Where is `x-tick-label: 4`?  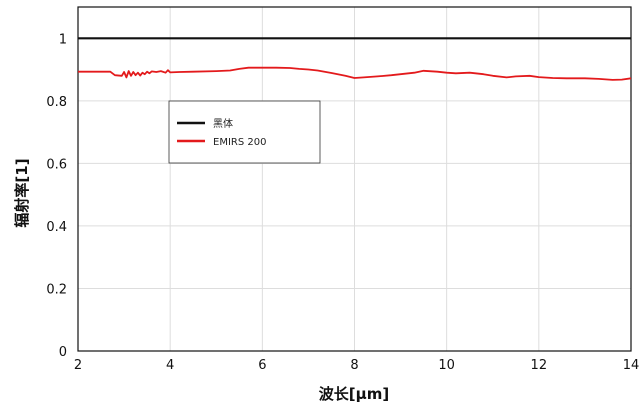 x-tick-label: 4 is located at coordinates (170, 365).